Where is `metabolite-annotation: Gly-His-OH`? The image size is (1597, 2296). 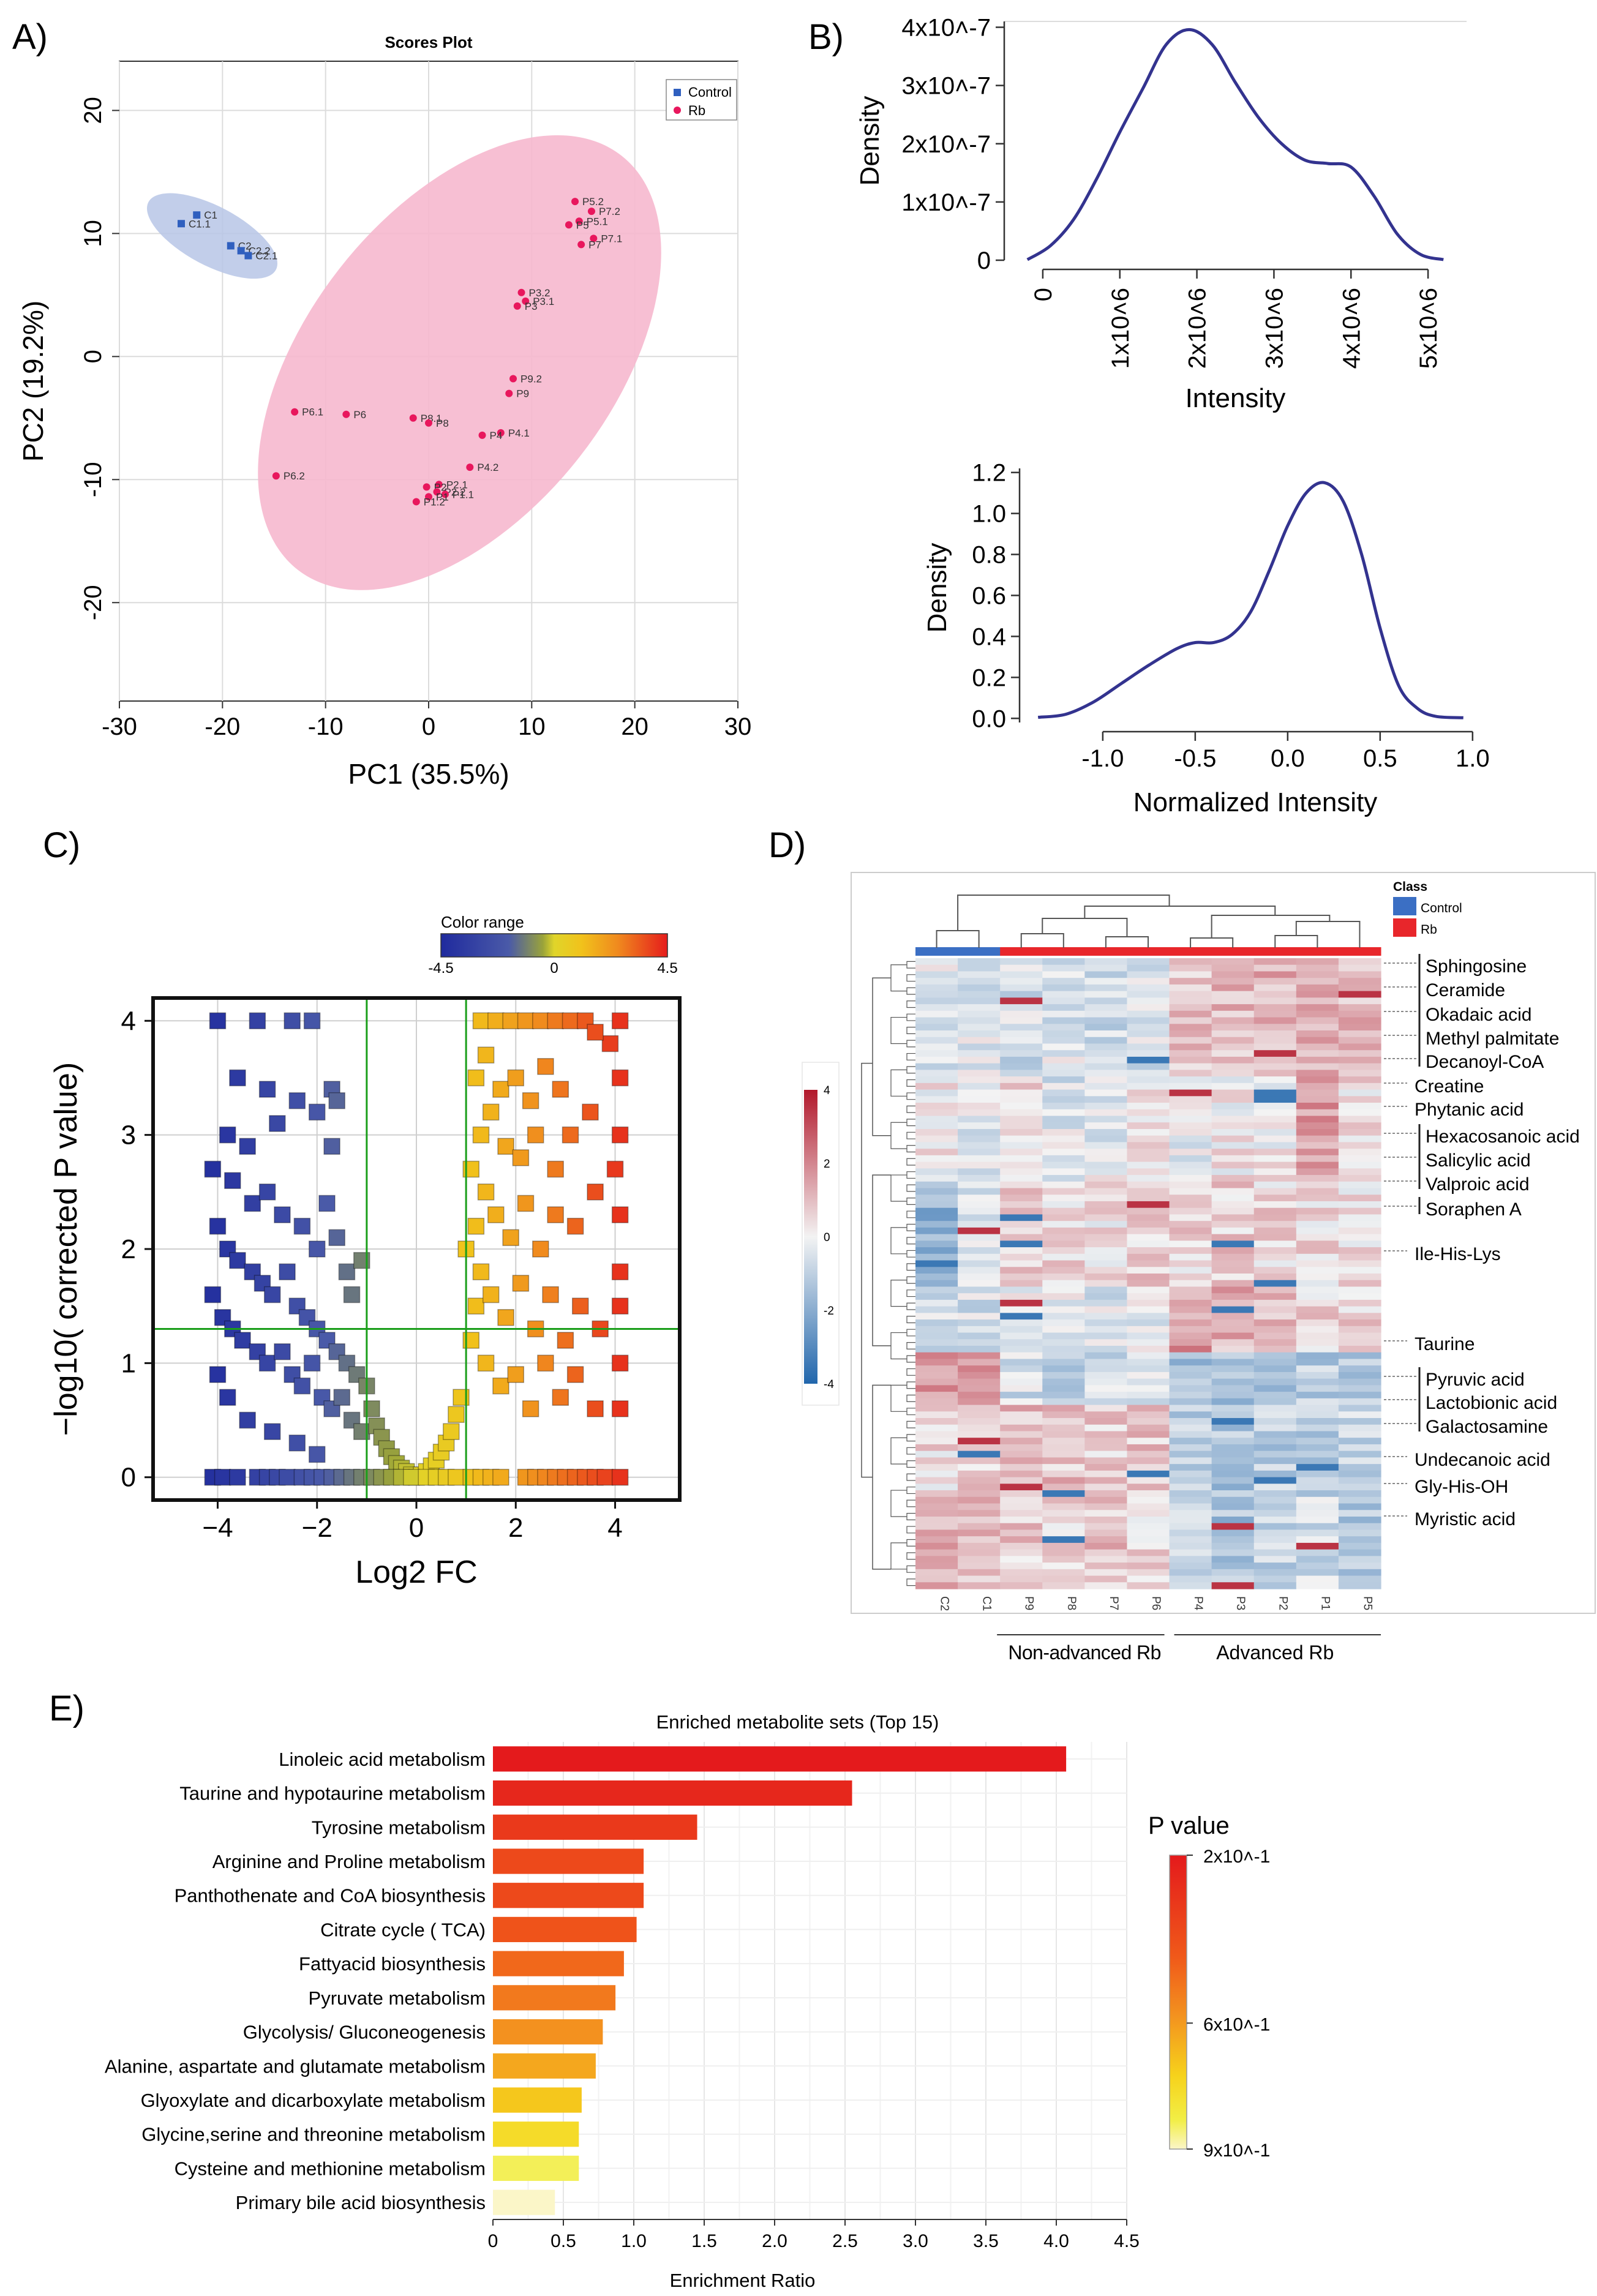 metabolite-annotation: Gly-His-OH is located at coordinates (1461, 1487).